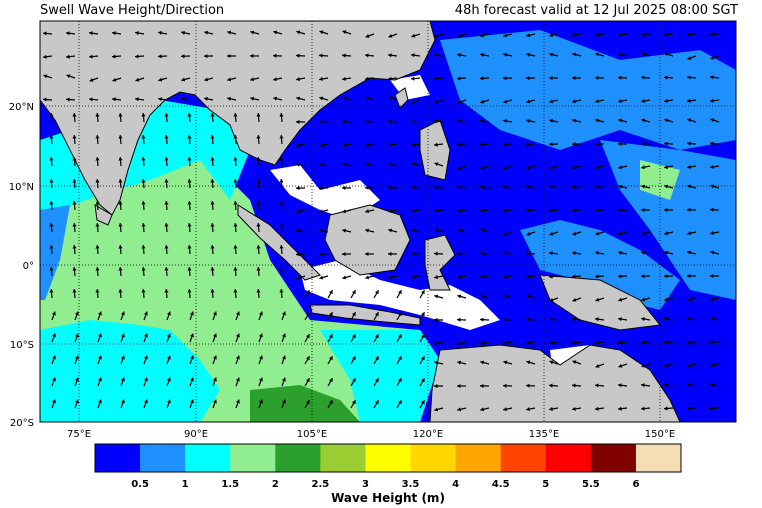 Image resolution: width=762 pixels, height=508 pixels. Describe the element at coordinates (411, 484) in the screenshot. I see `colorbar-tick-label: 3.5` at that location.